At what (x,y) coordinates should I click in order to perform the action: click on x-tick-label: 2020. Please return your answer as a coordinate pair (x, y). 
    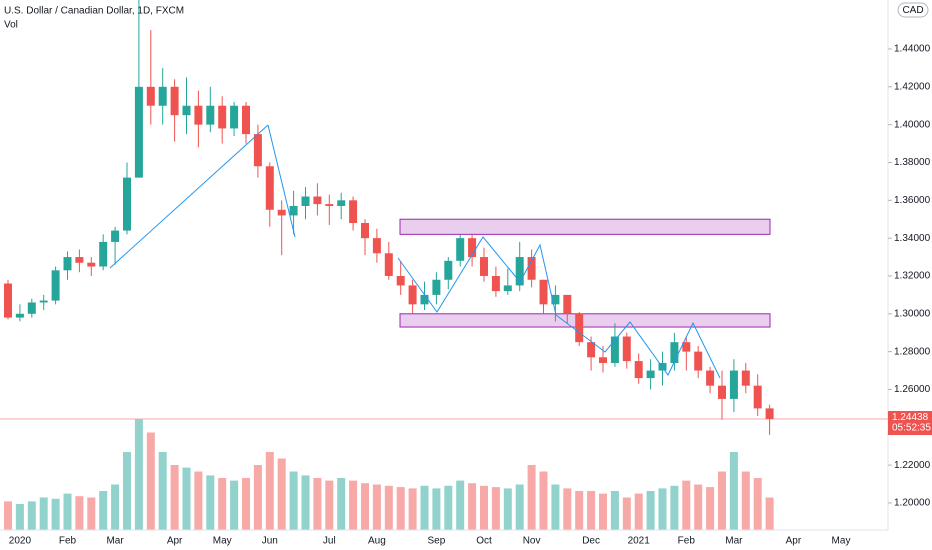
    Looking at the image, I should click on (20, 541).